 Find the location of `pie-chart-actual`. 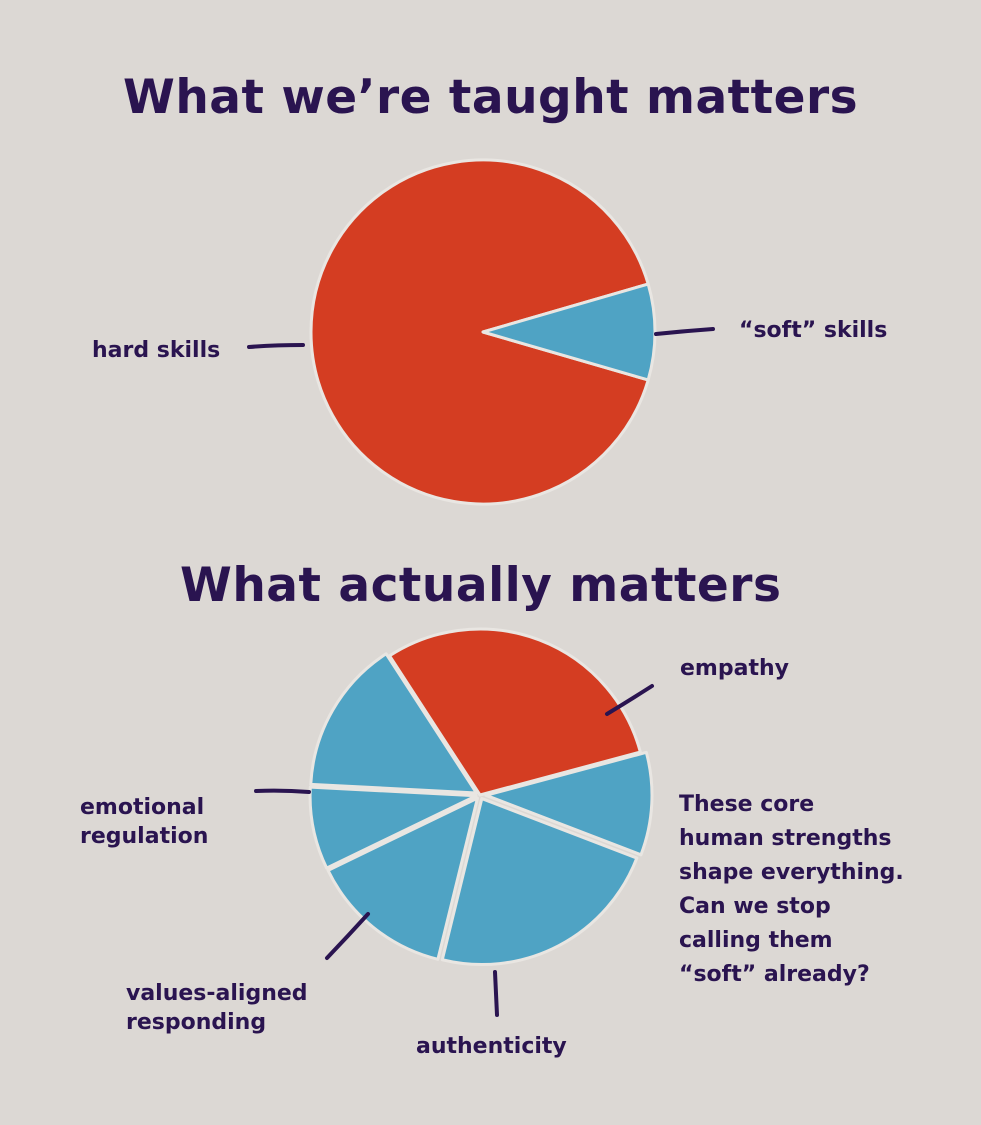

pie-chart-actual is located at coordinates (481, 797).